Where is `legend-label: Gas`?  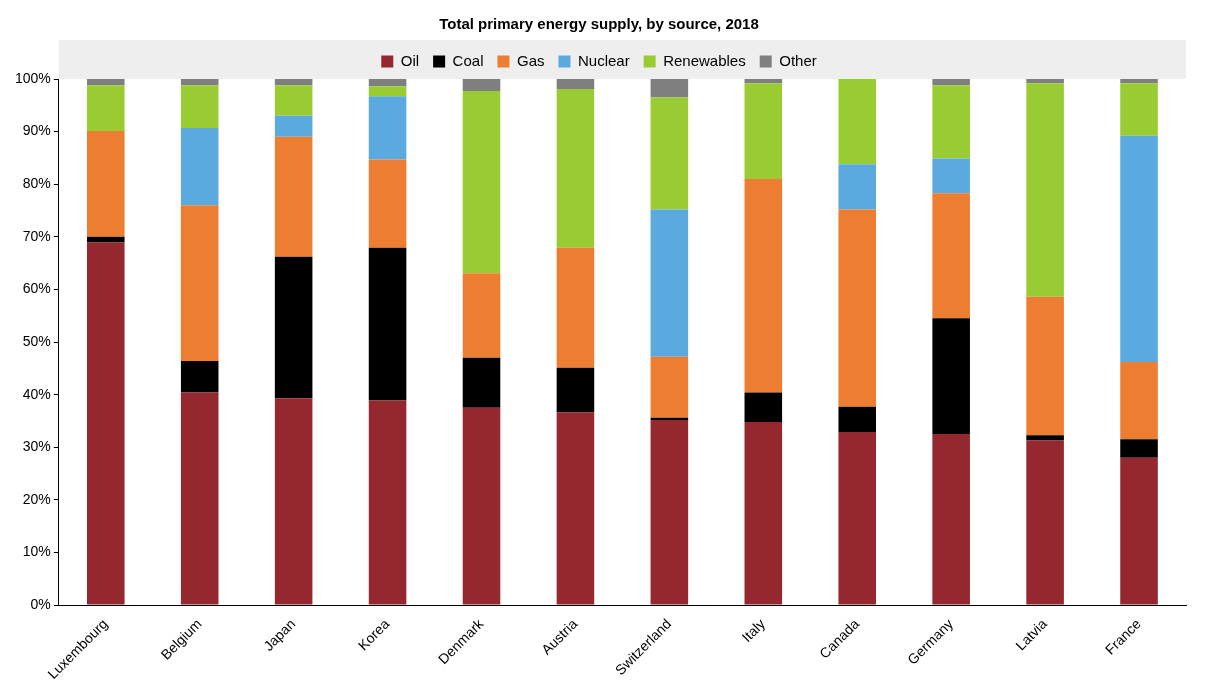
legend-label: Gas is located at coordinates (530, 60).